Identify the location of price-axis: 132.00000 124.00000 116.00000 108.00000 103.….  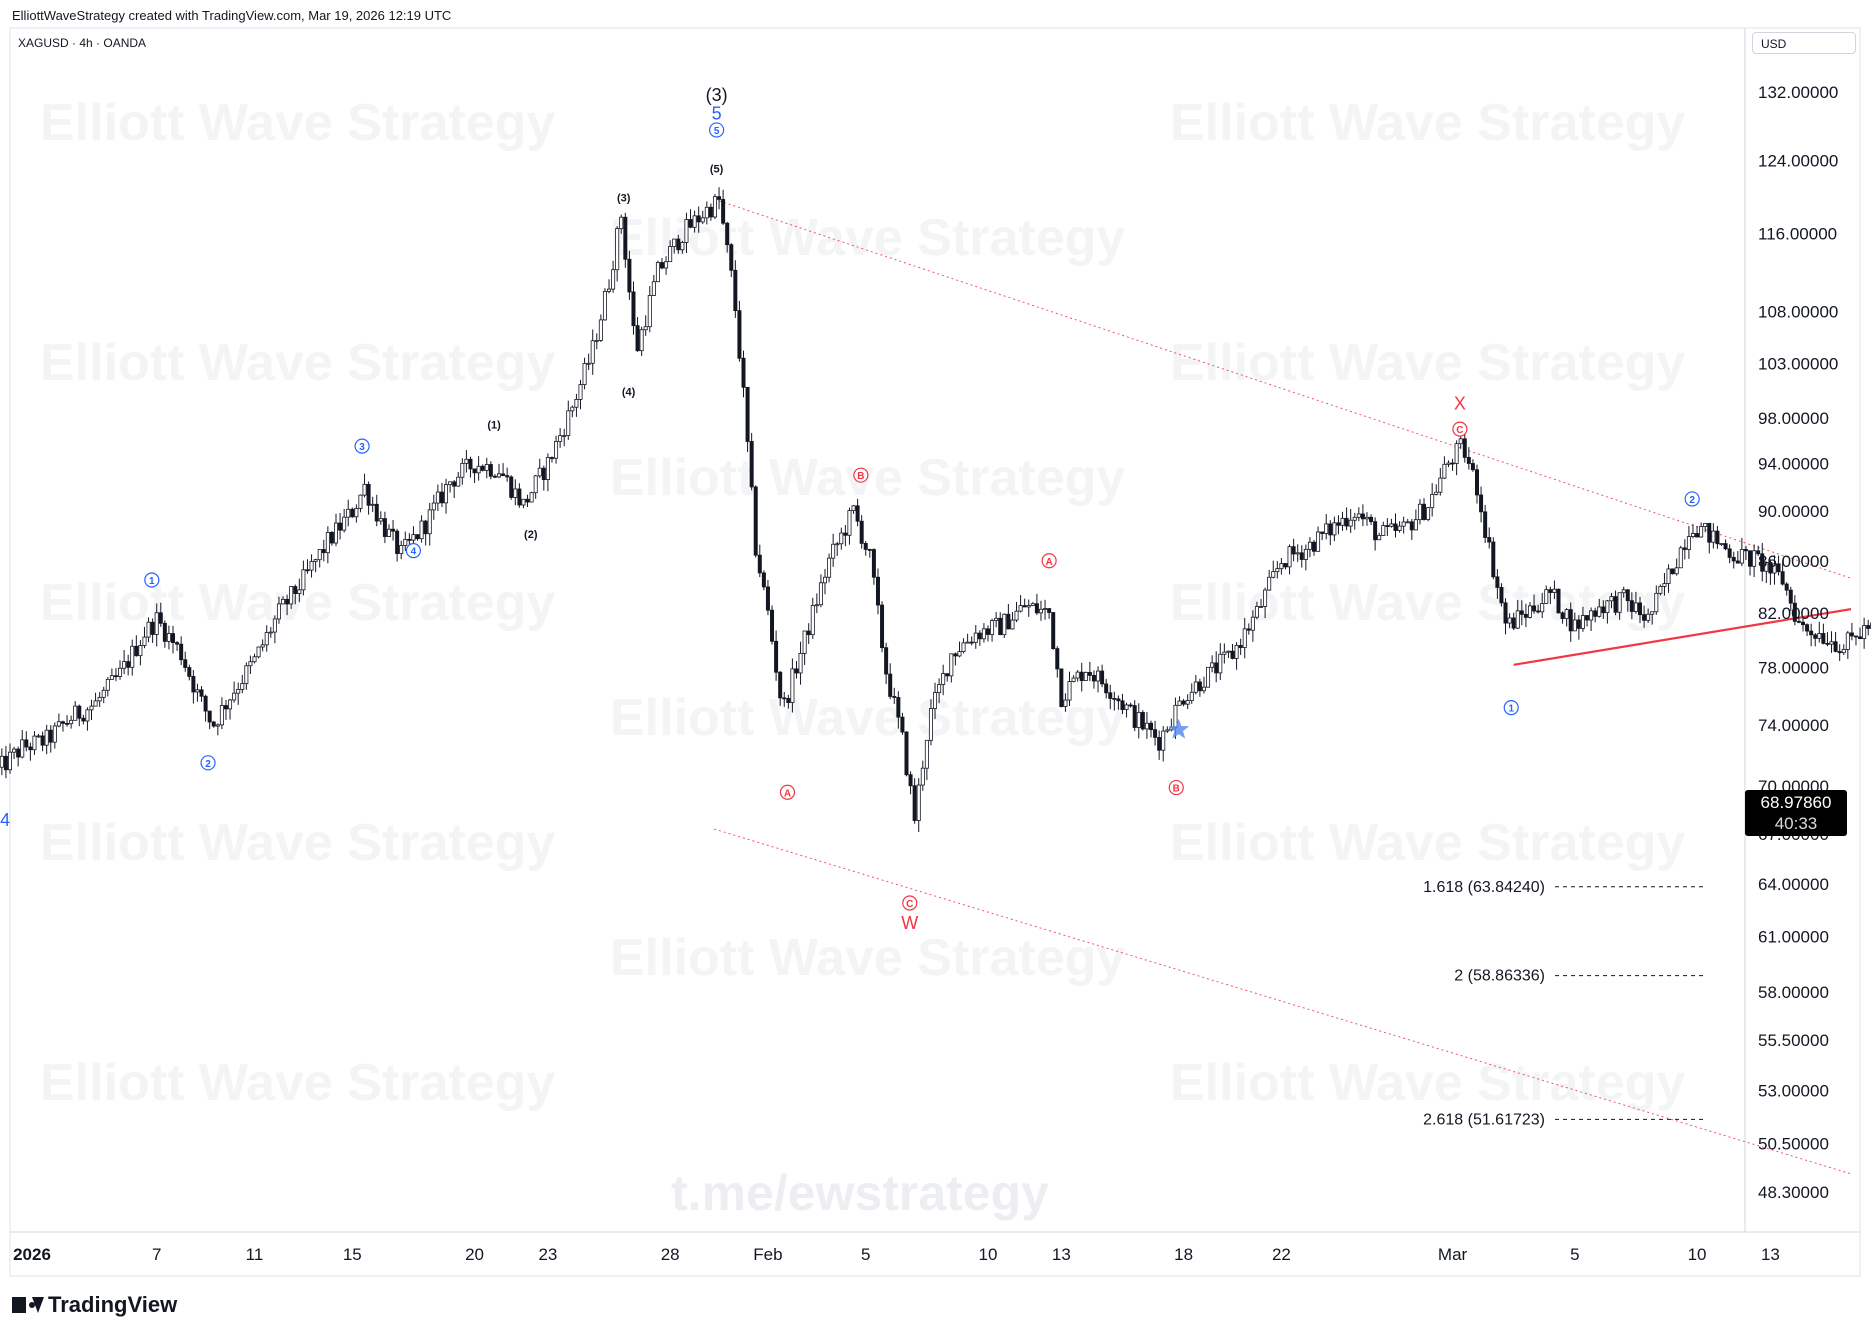
(1798, 642).